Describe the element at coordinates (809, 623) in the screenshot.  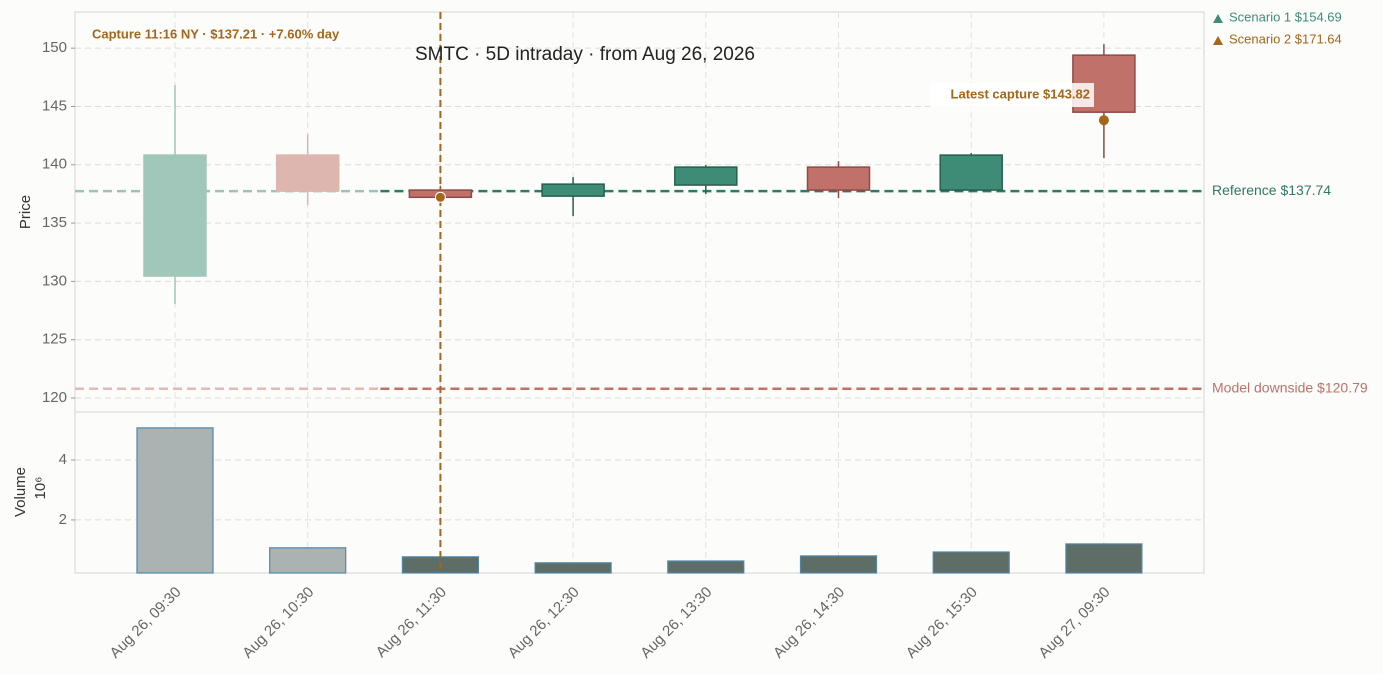
I see `x-tick-label: Aug 26, 14:30` at that location.